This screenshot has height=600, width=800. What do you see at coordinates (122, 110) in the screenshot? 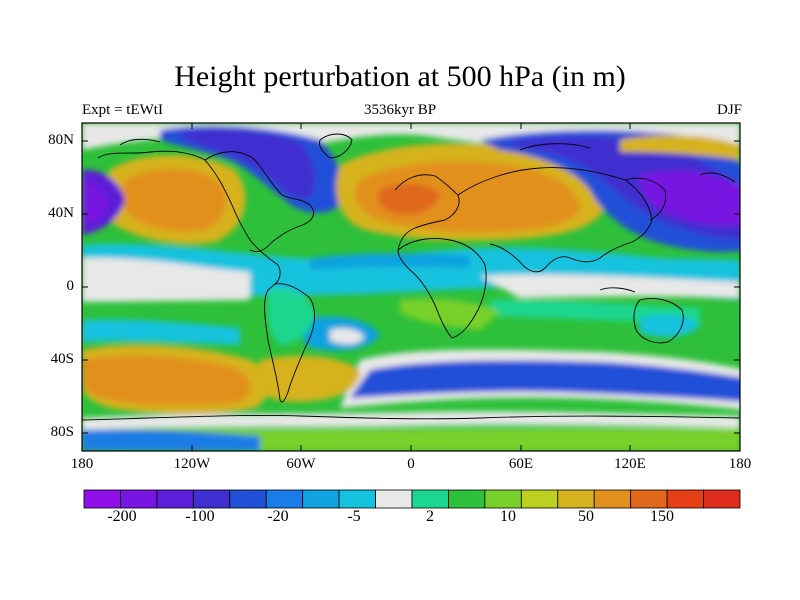
I see `experiment-label: Expt = tEWtI` at bounding box center [122, 110].